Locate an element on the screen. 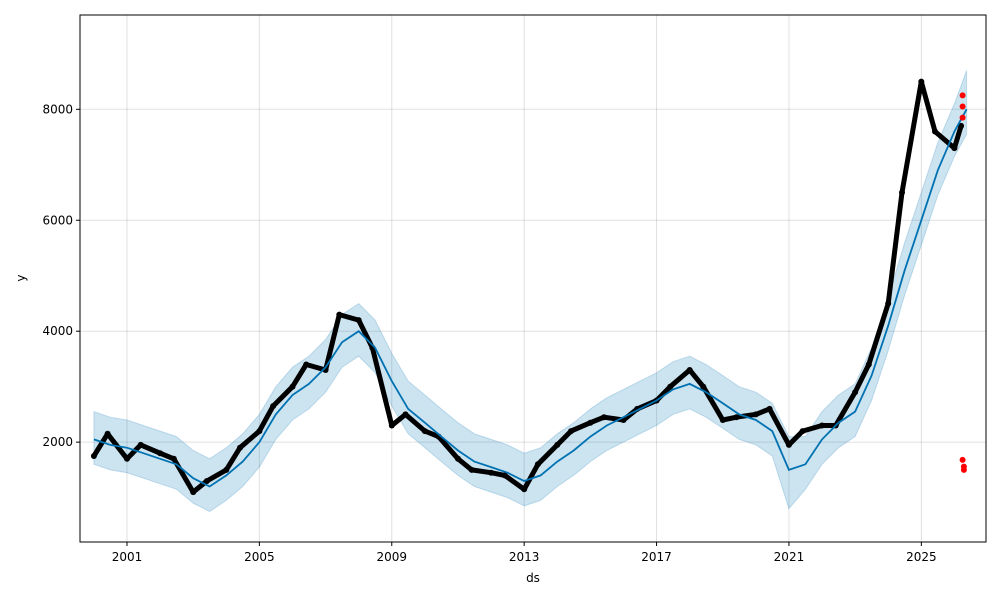 The width and height of the screenshot is (1000, 600). y-tick-label: 2000 is located at coordinates (57, 442).